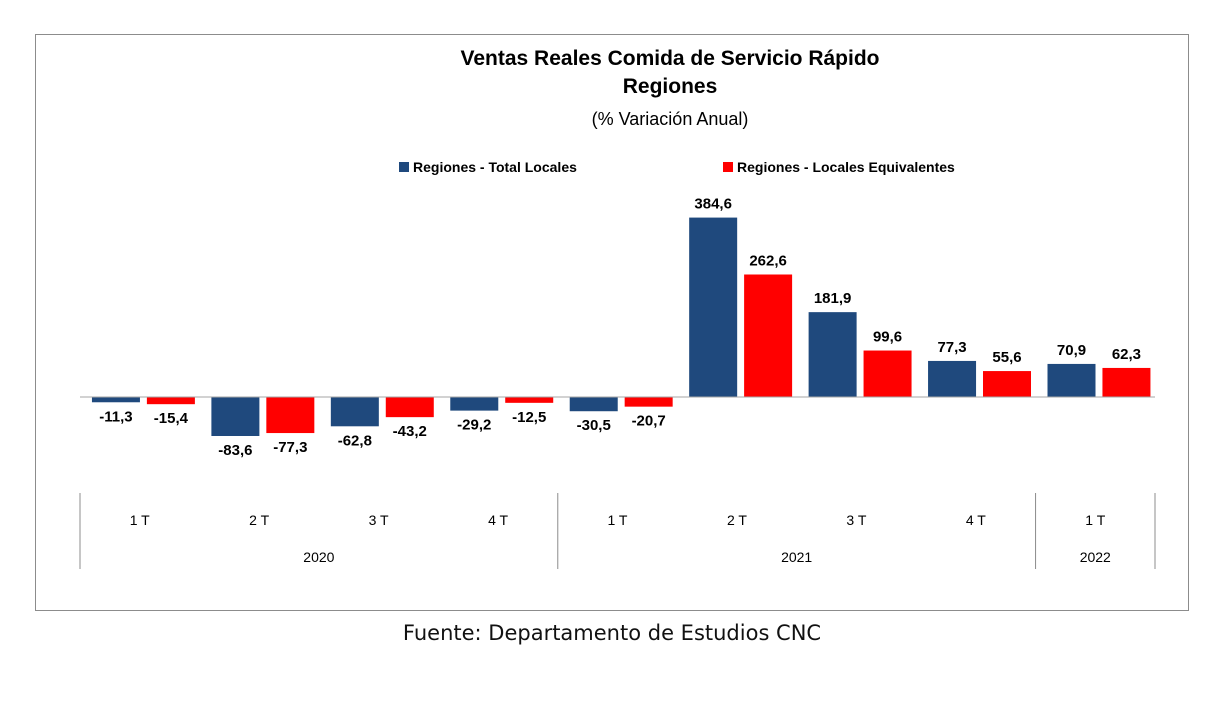 The image size is (1224, 708). I want to click on quarter-label-8: 1 T, so click(1095, 520).